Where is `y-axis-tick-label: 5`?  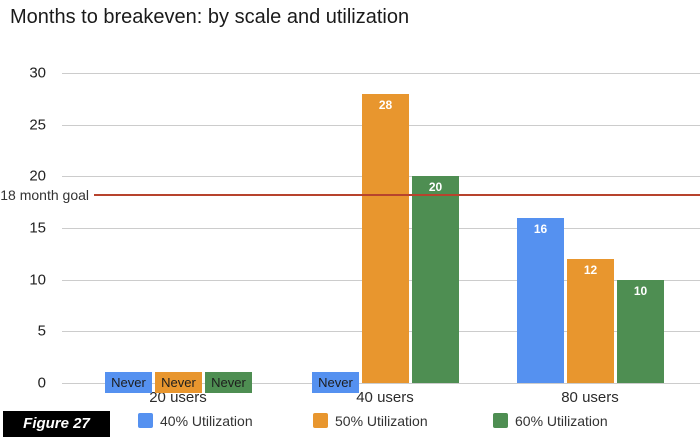
y-axis-tick-label: 5 is located at coordinates (41, 331).